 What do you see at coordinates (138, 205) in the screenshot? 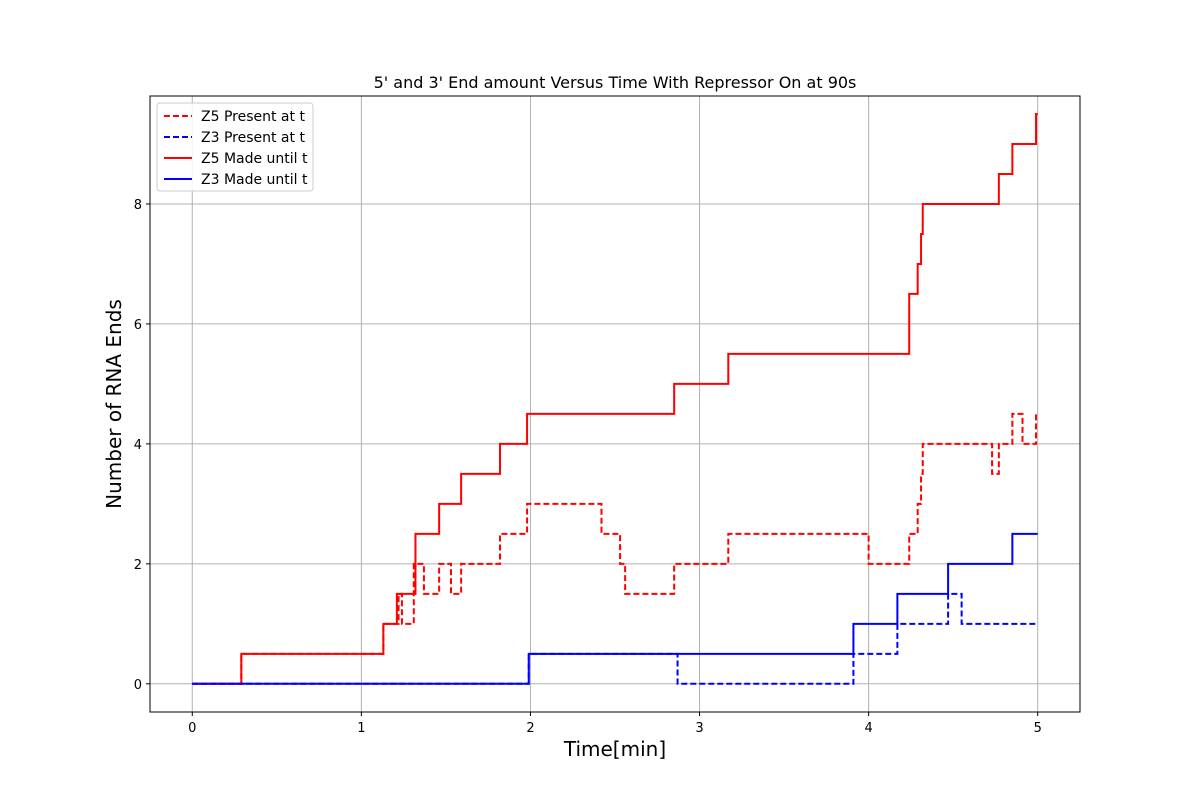
I see `y-tick-label: 8` at bounding box center [138, 205].